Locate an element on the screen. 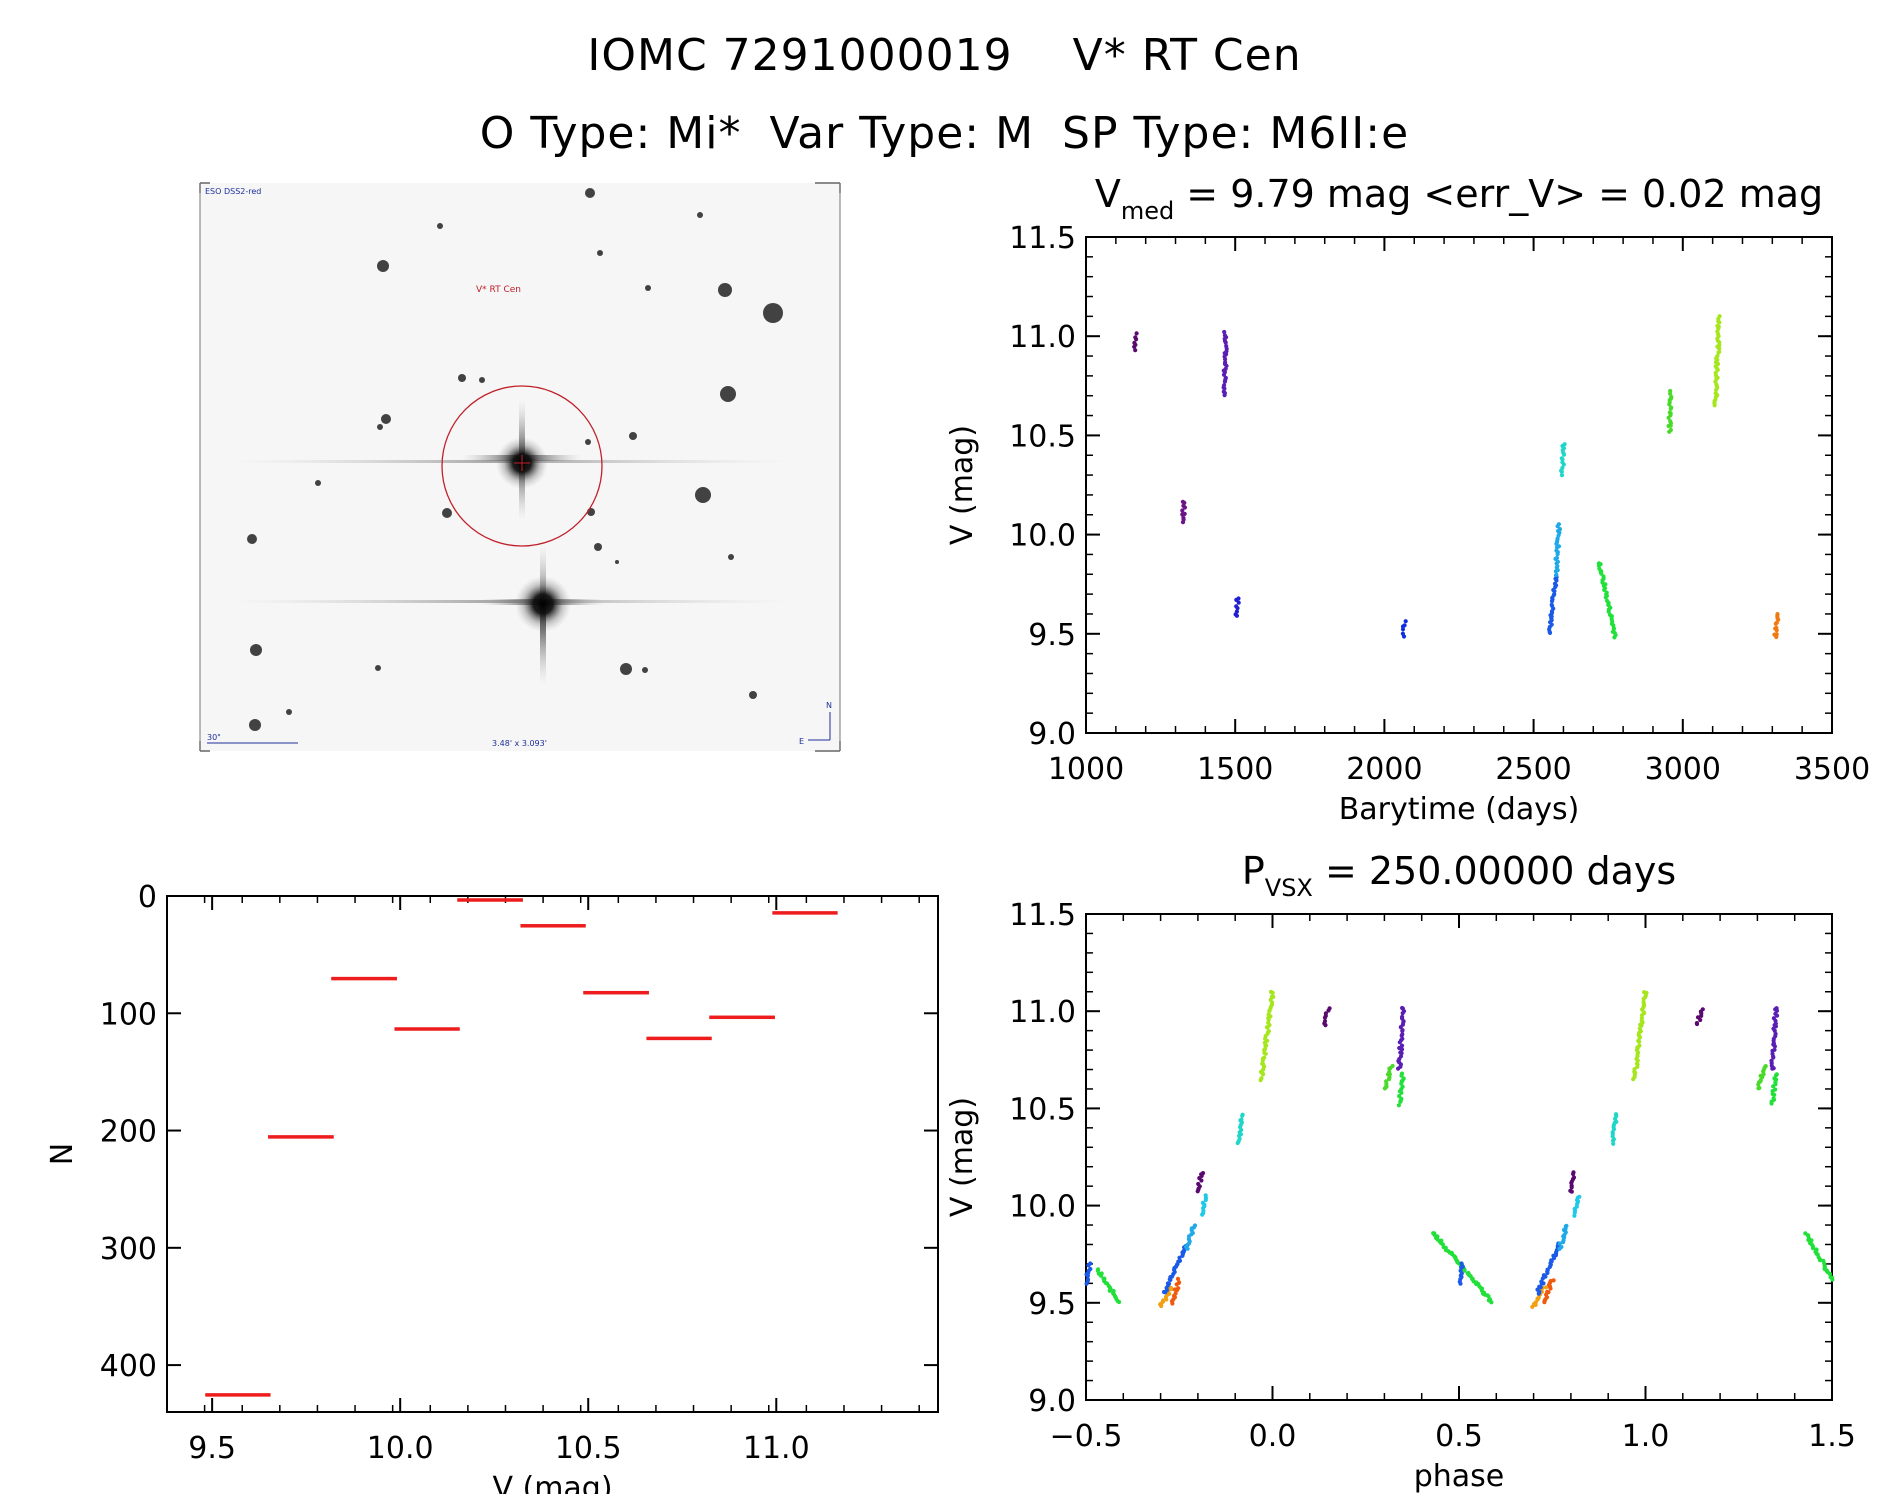 The image size is (1889, 1494). x-tick-label: 10.5 is located at coordinates (588, 1448).